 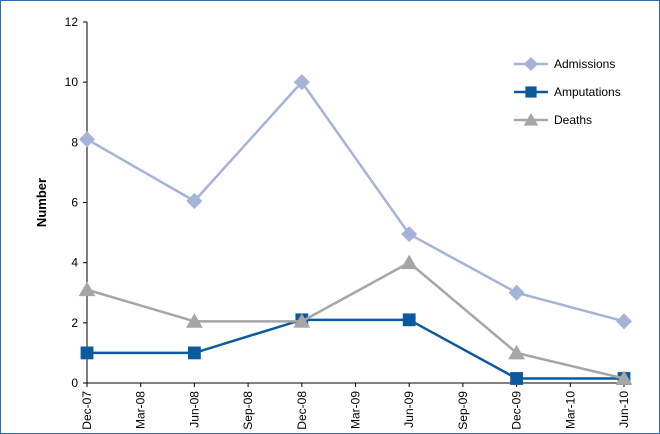 What do you see at coordinates (74, 142) in the screenshot?
I see `y-tick-label: 8` at bounding box center [74, 142].